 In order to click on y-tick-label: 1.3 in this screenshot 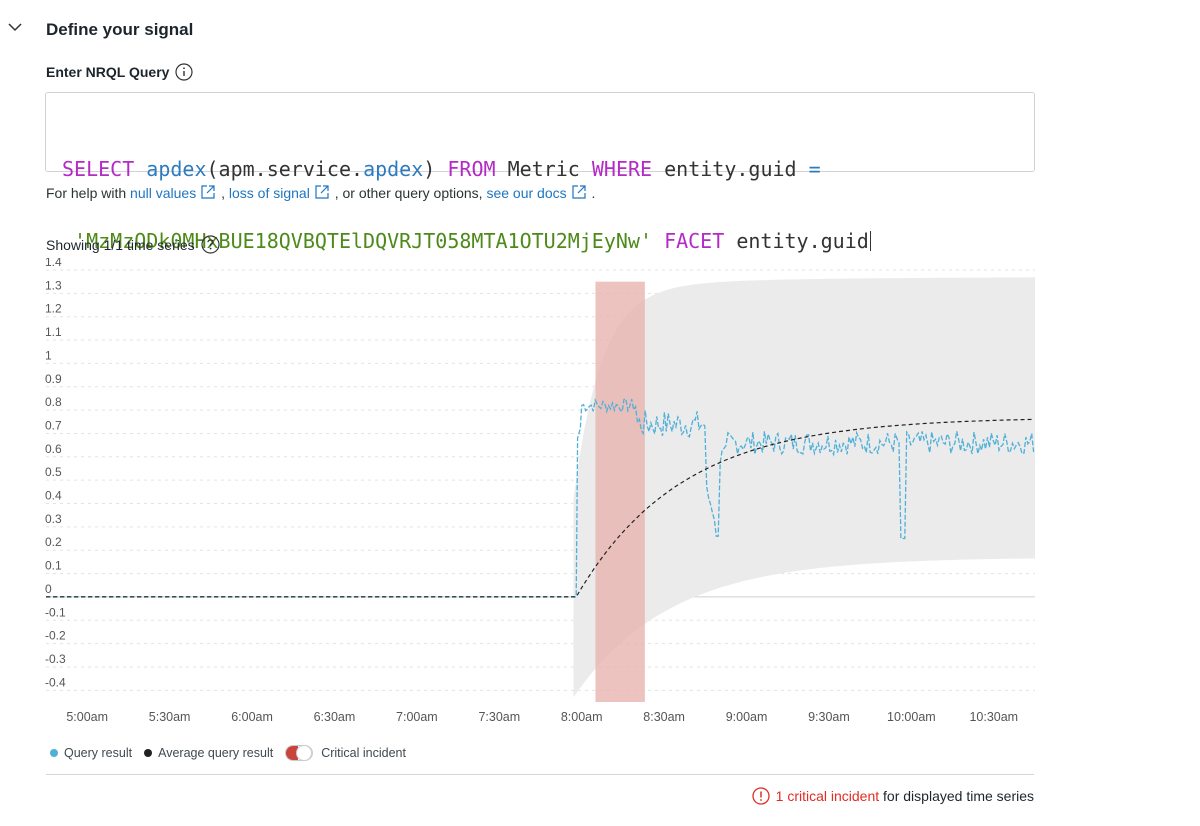, I will do `click(53, 285)`.